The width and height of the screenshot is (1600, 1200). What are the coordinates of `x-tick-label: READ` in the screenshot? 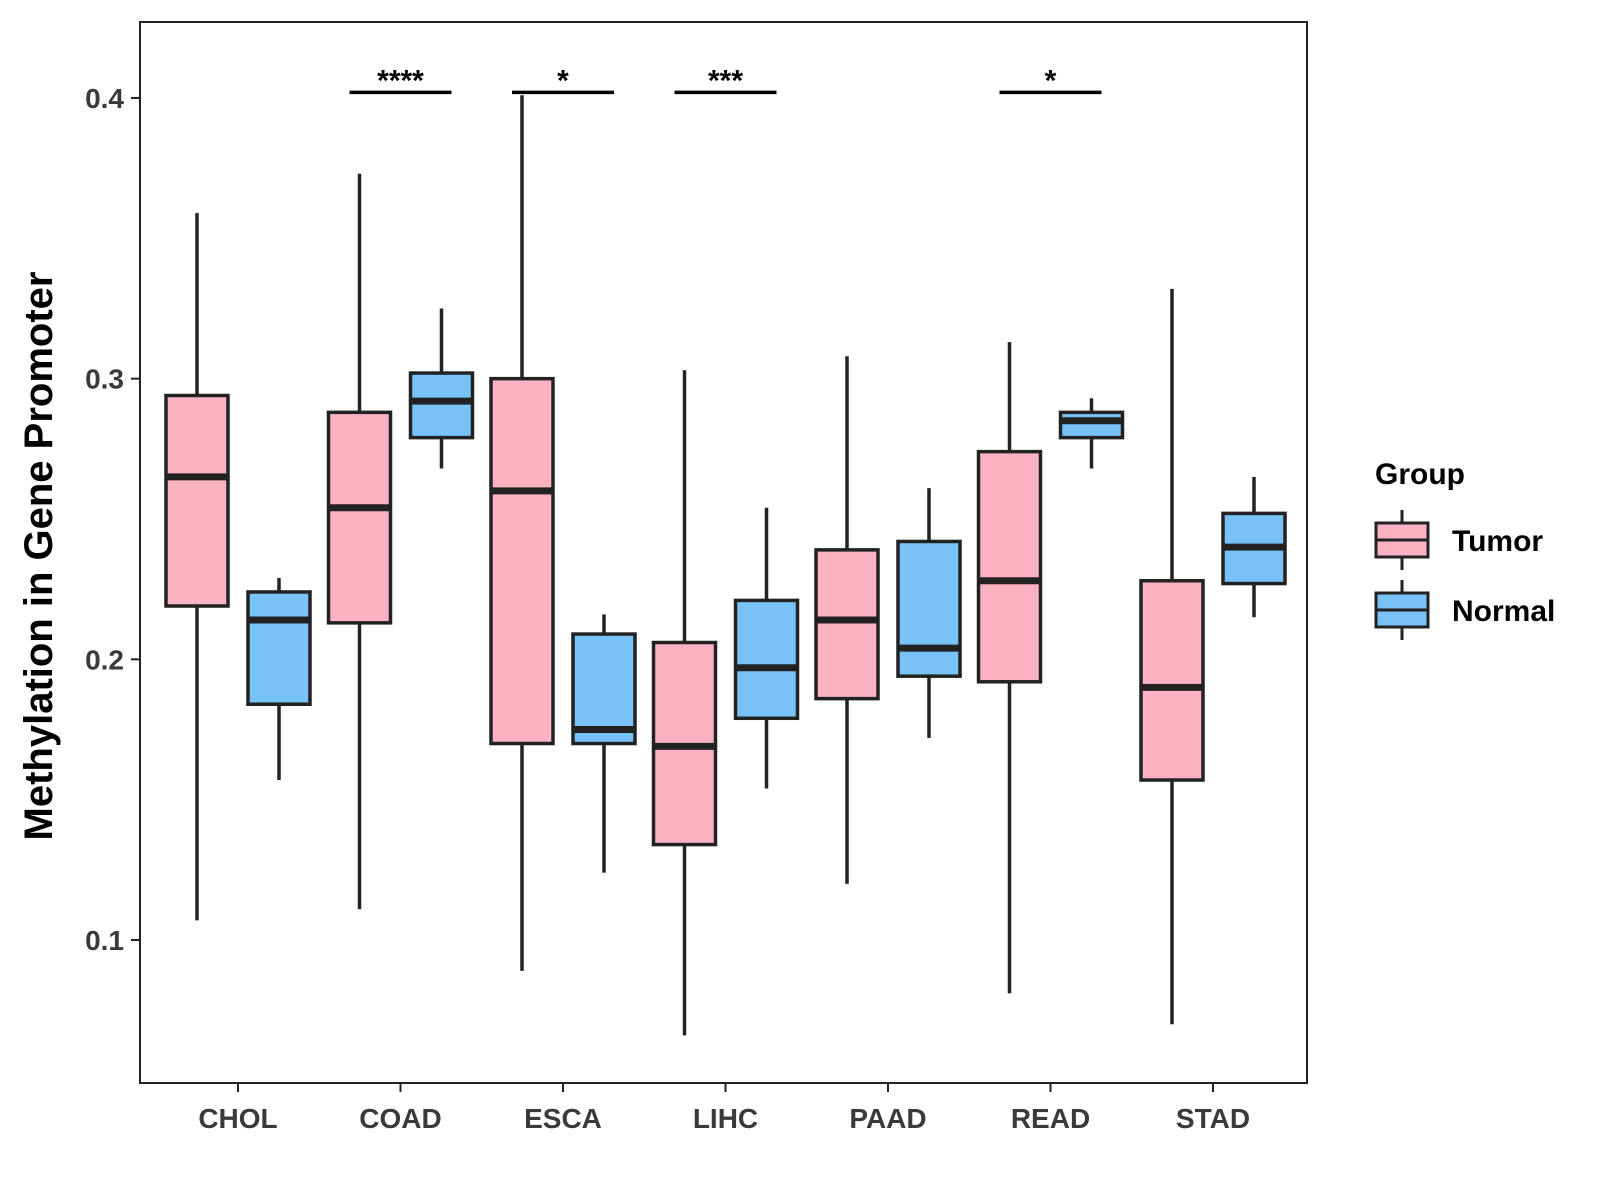 It's located at (1050, 1118).